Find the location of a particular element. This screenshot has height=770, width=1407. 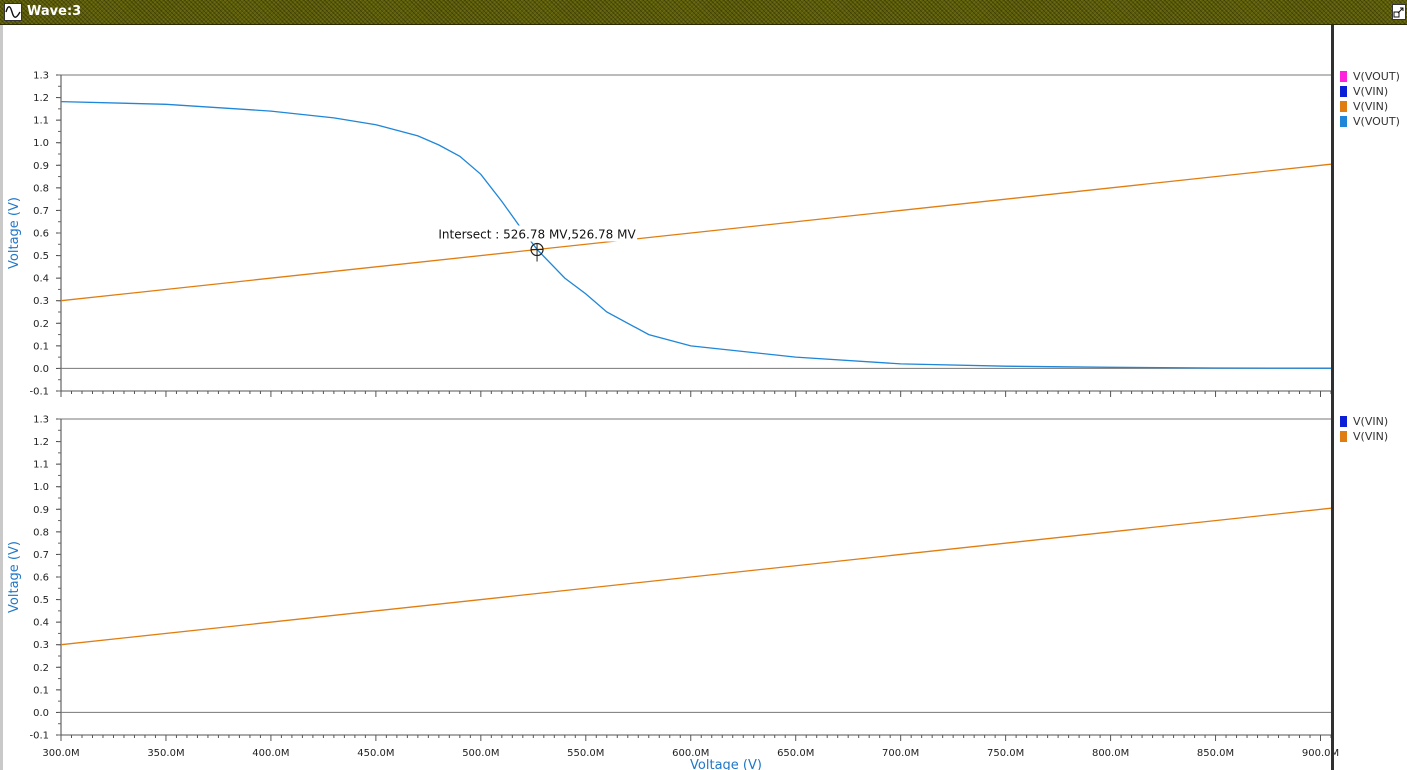

x-tick-label: 500.0M is located at coordinates (480, 753).